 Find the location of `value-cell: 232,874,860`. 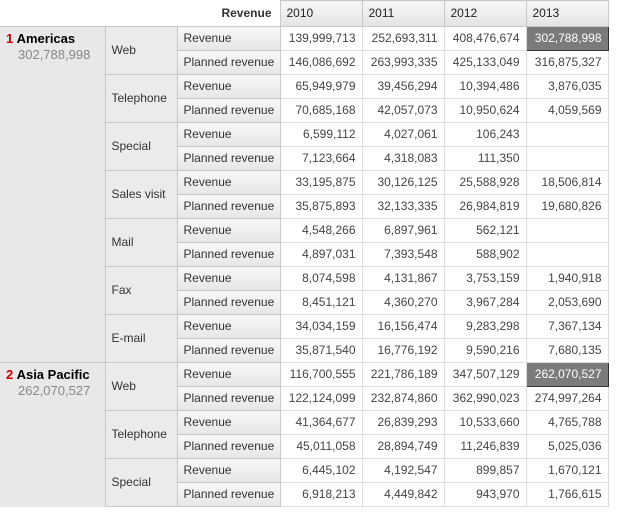

value-cell: 232,874,860 is located at coordinates (403, 398).